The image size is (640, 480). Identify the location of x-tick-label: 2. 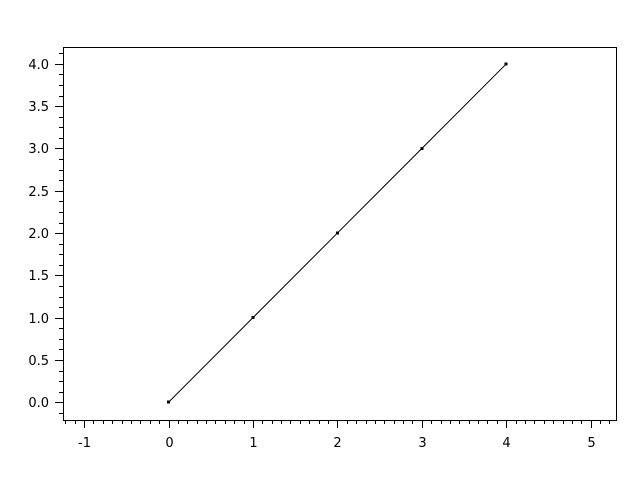
(337, 443).